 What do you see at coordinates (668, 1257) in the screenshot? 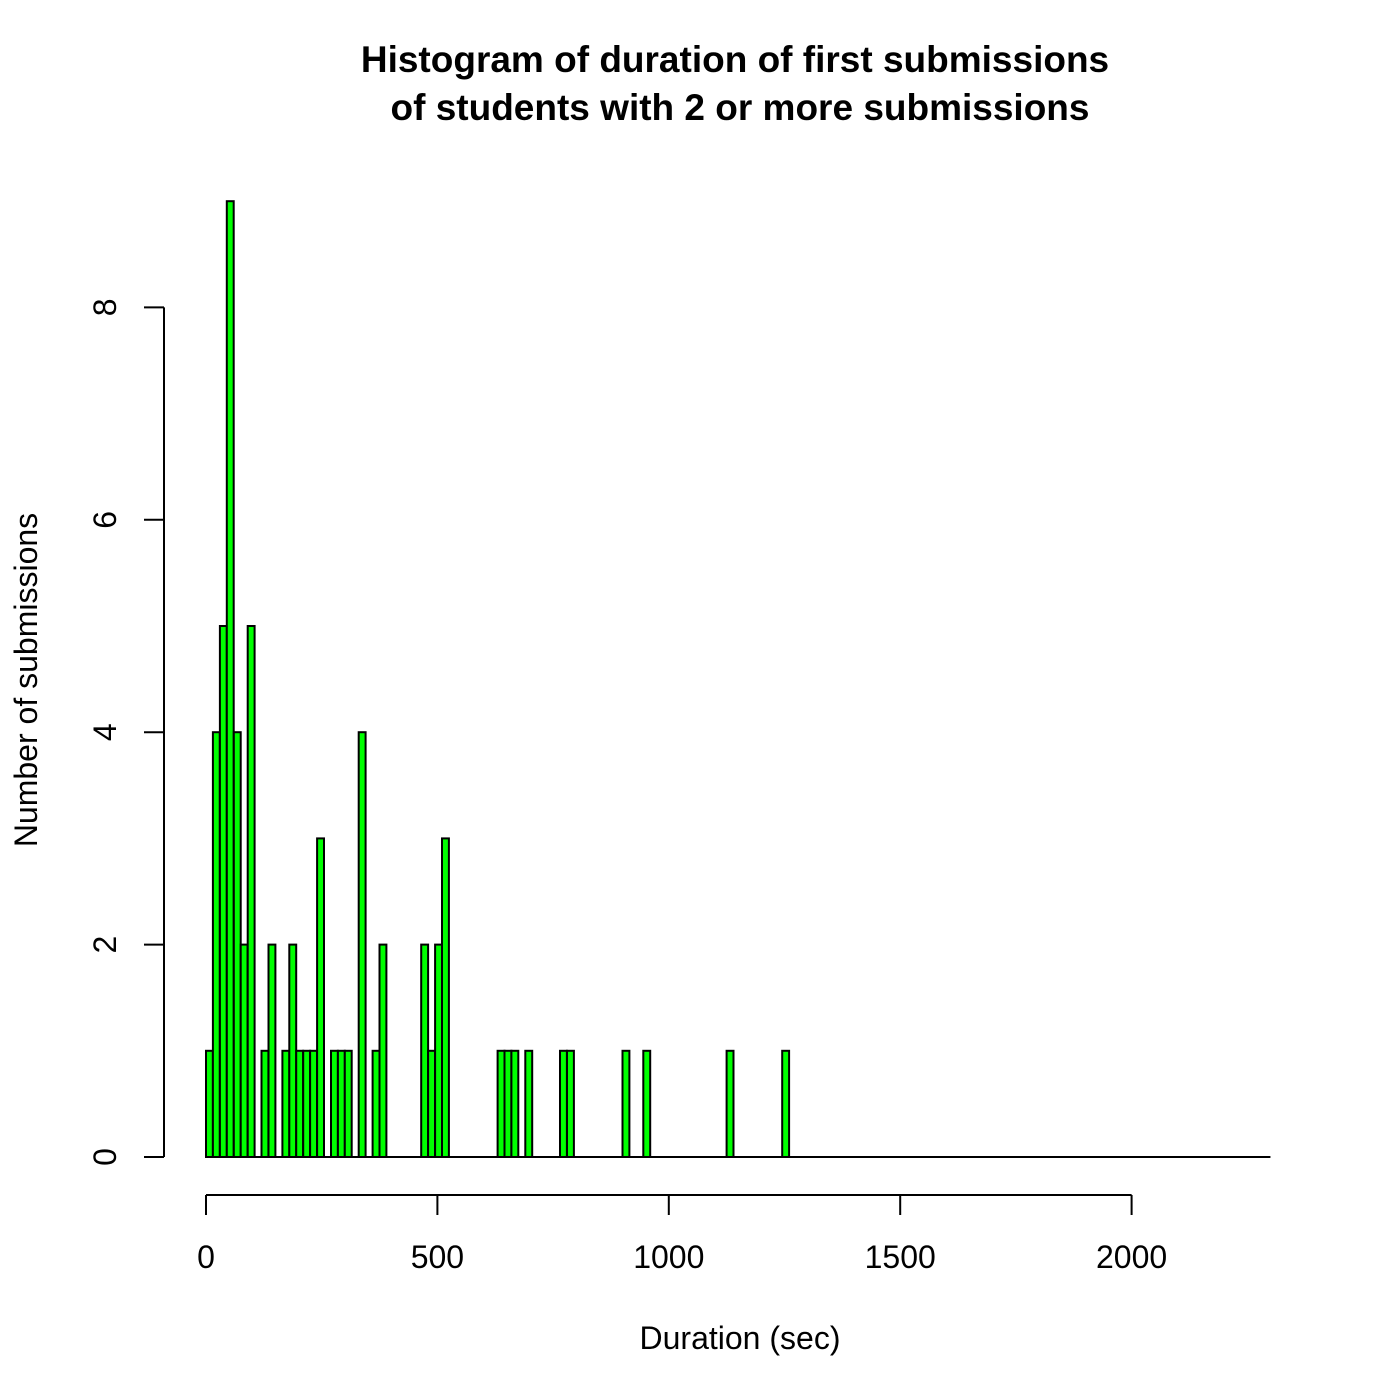
I see `x-tick-label: 1000` at bounding box center [668, 1257].